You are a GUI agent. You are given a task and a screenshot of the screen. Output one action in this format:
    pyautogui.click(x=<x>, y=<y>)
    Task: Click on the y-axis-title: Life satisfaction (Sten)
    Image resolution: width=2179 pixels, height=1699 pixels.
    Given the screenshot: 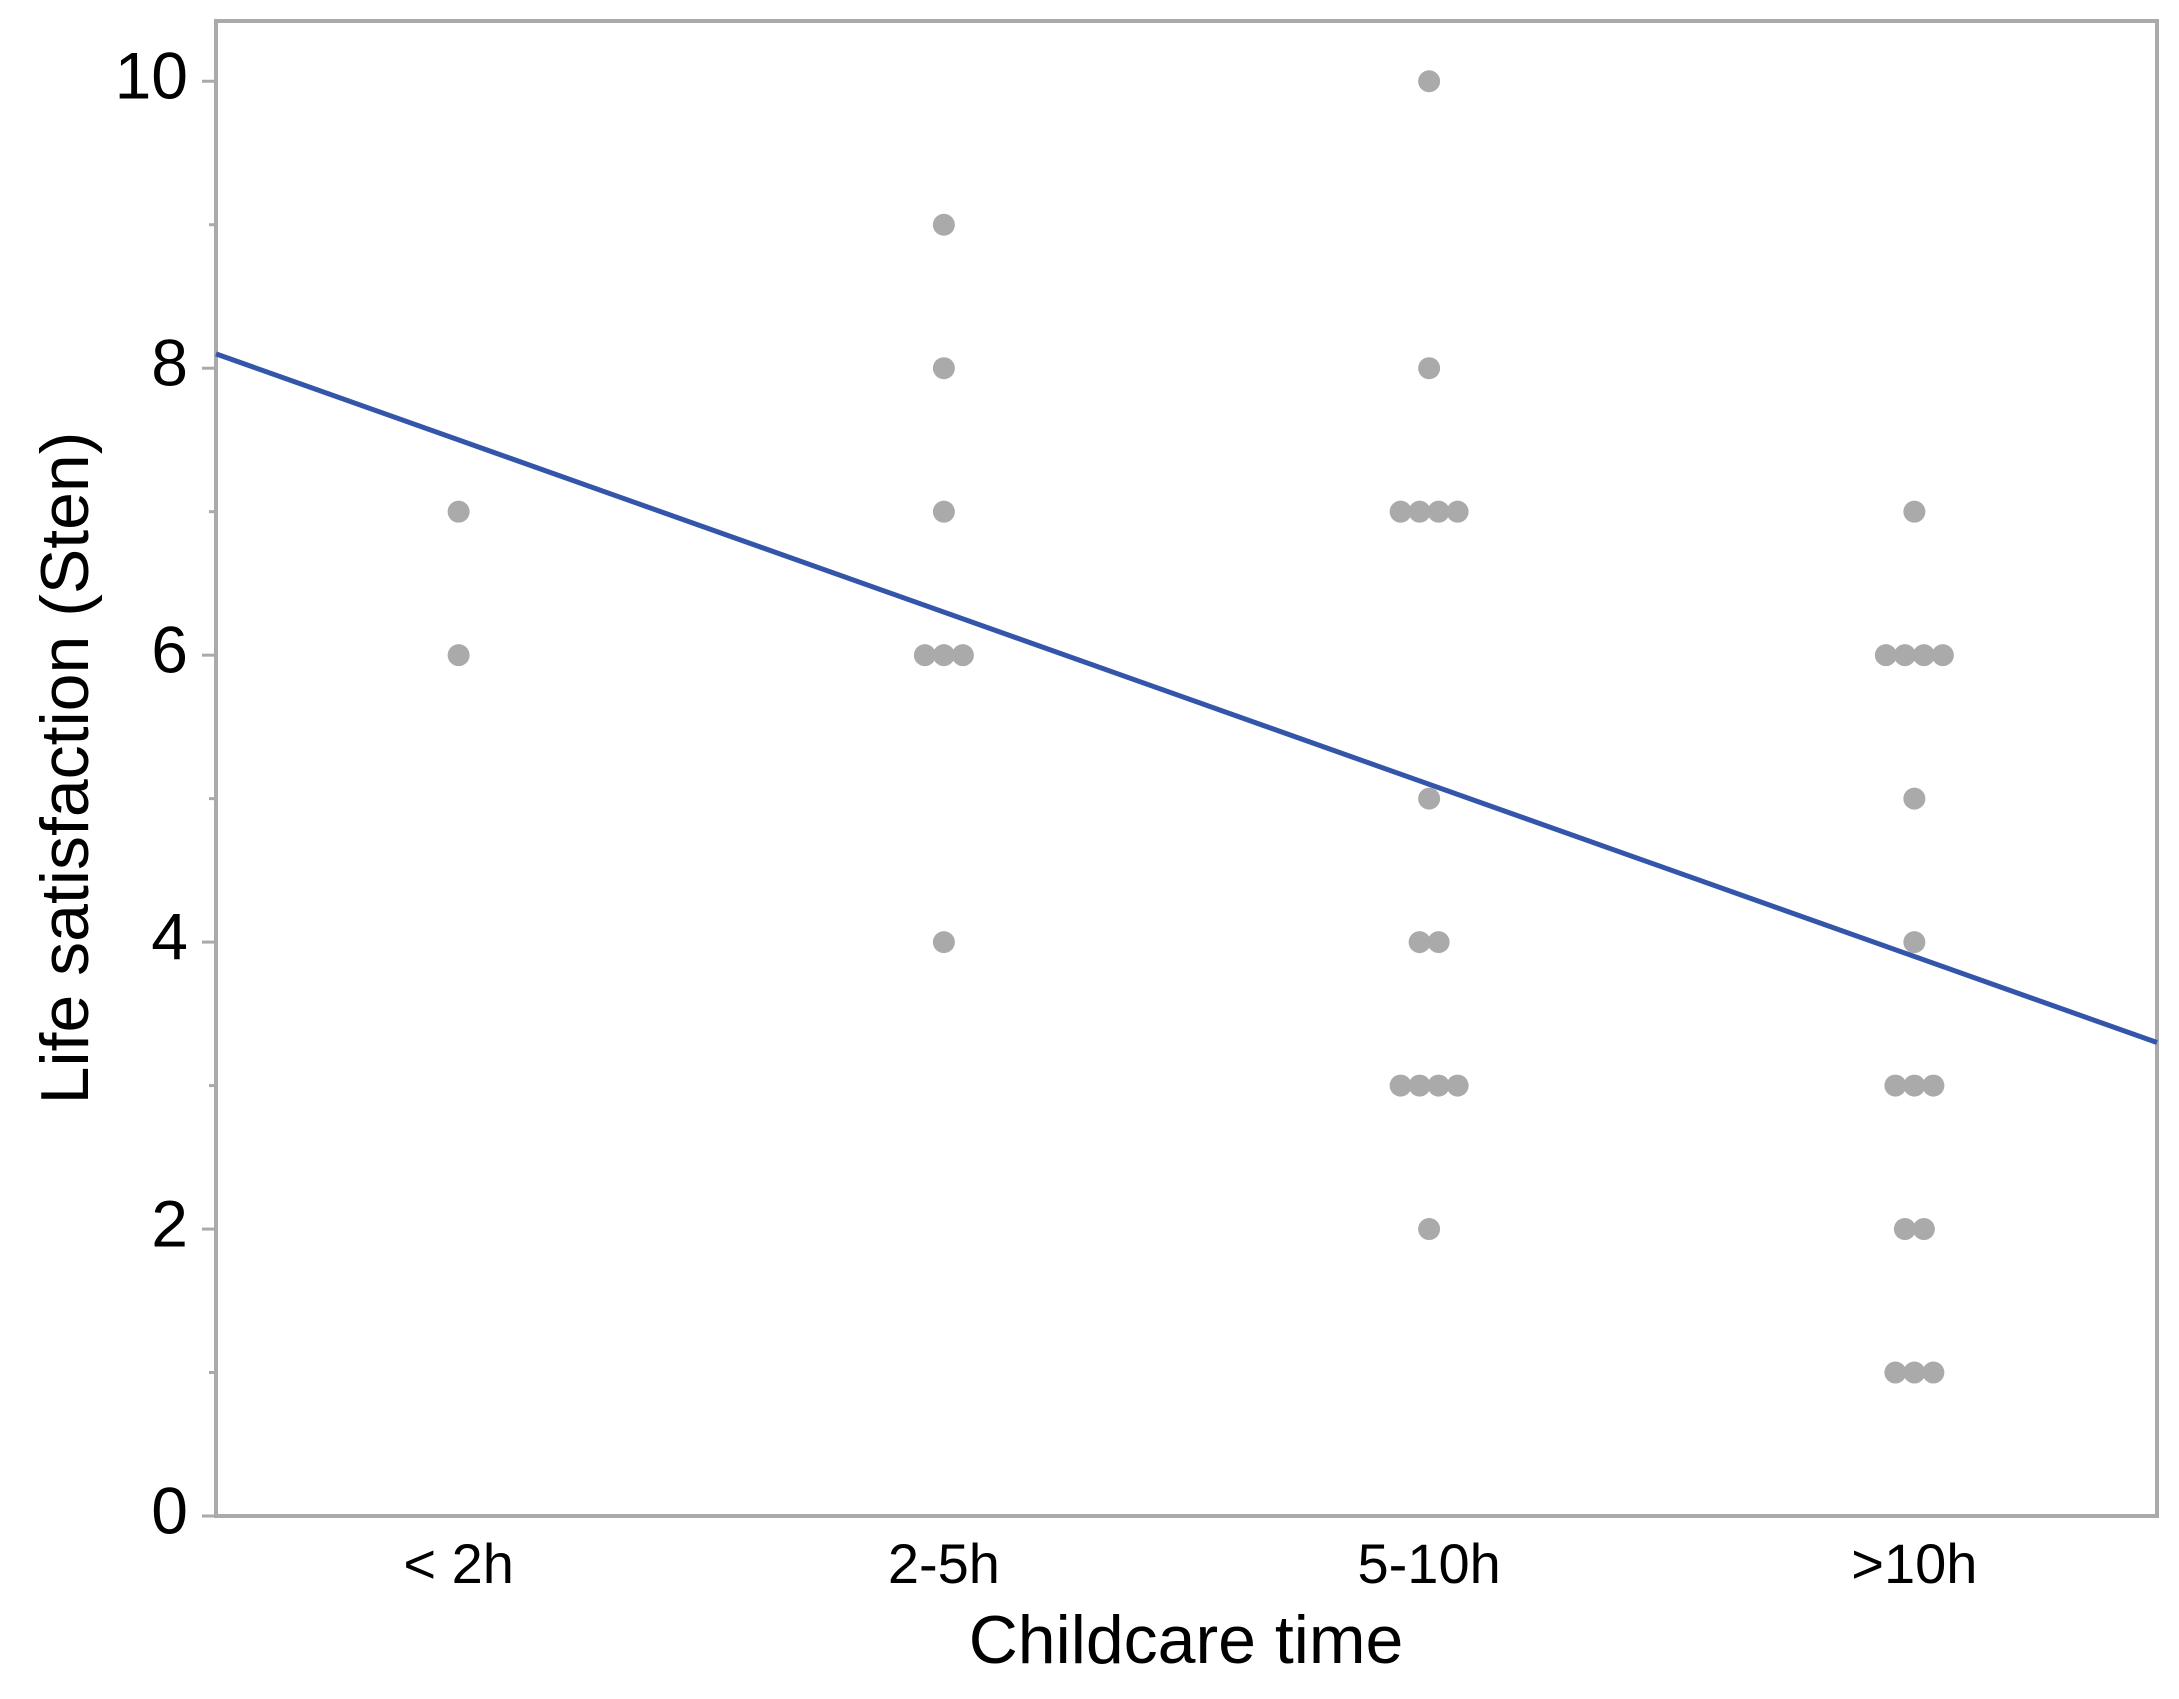 What is the action you would take?
    pyautogui.click(x=65, y=768)
    